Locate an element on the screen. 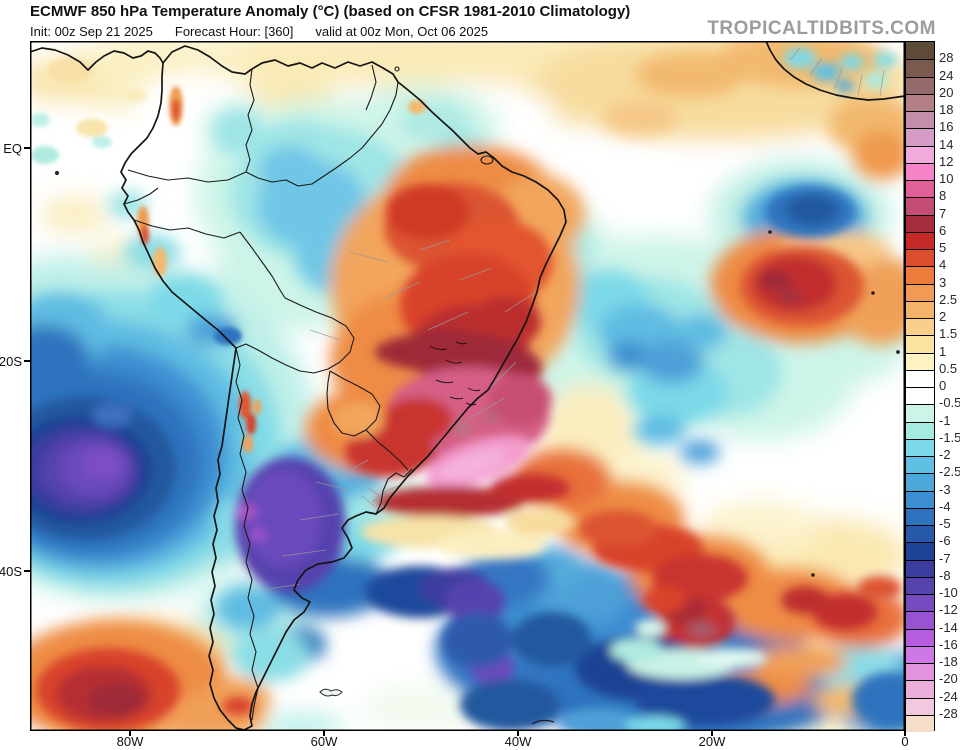 This screenshot has height=750, width=960. colorbar-label: 0.5 is located at coordinates (948, 368).